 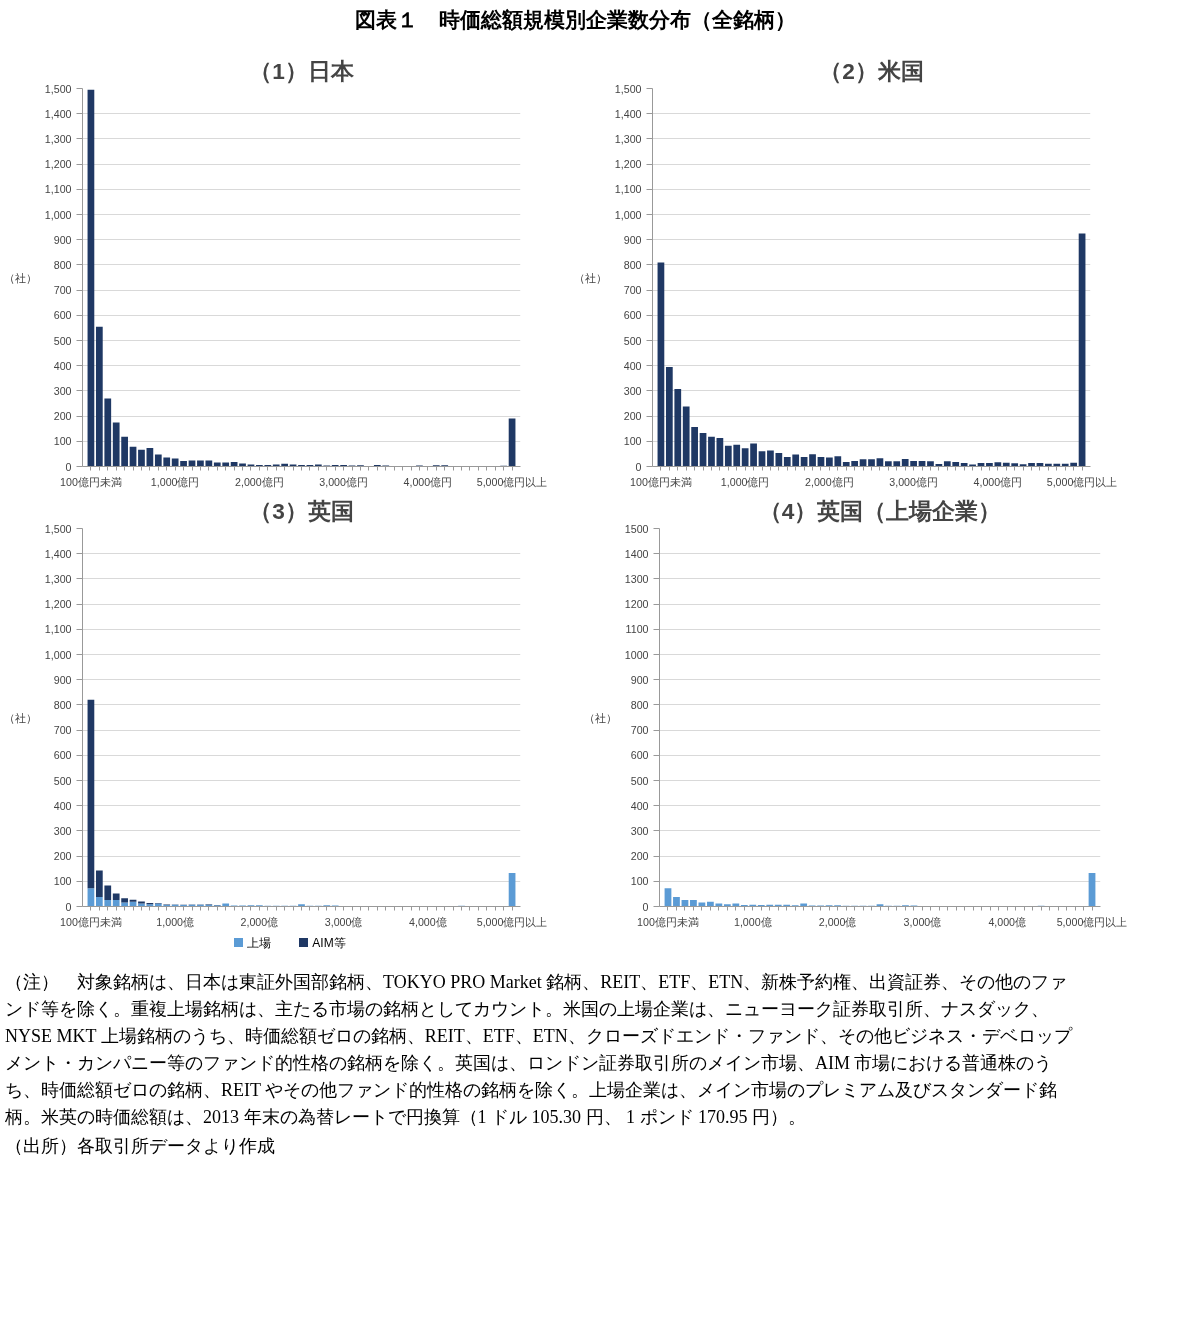 I want to click on text: （注） 対象銘柄は、日本は東証外国部銘柄、TOKYO PRO Market 銘柄、REIT、ETF、ETN、新株予約権、出資証券、その他のファンド等を除く。重複上場銘柄は、主たる市場の銘柄としてカウント。米国の上場企業は、ニューヨーク証券取引所、ナスダック、NYSE MKT 上場銘柄のうち、時価総額ゼロの銘柄、REIT、ETF、ETN、クローズドエンド・ファンド、その他ビジネス・デベロップメント・カンパニー等のファンド的性格の銘柄を除く。英国は、ロンドン証券取引所のメイン市場、AIM 市場における普通株のうち、時価総額ゼロの銘柄、REIT やその他ファンド的性格の銘柄を除く。上場企業は、メイン市場のプレミアム及びスタンダード銘柄。米英の時価総額は、2013 年末の為替レートで円換算（1 ドル 105.30 円、 1 ポンド 170.95 円）。, so click(x=539, y=1050).